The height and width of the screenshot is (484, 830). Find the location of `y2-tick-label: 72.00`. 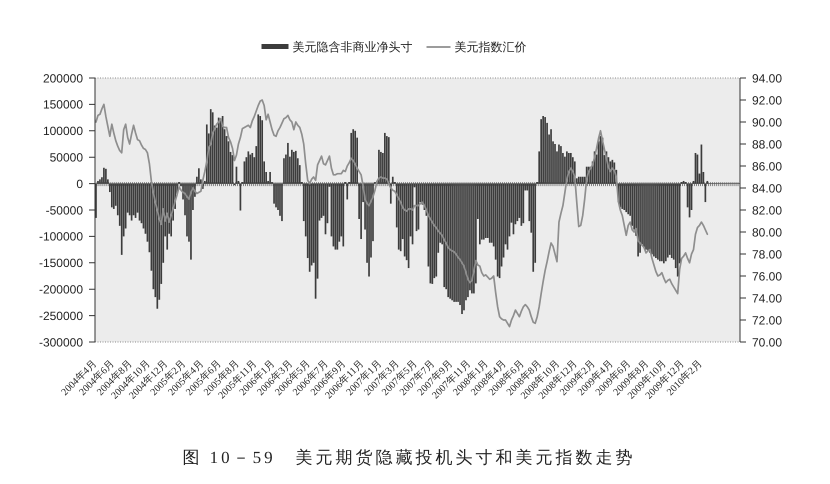

y2-tick-label: 72.00 is located at coordinates (767, 320).